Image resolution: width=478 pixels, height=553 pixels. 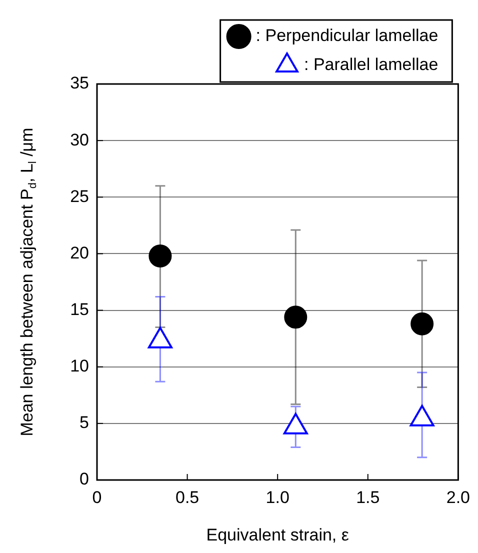 What do you see at coordinates (84, 422) in the screenshot?
I see `y-tick-label: 5` at bounding box center [84, 422].